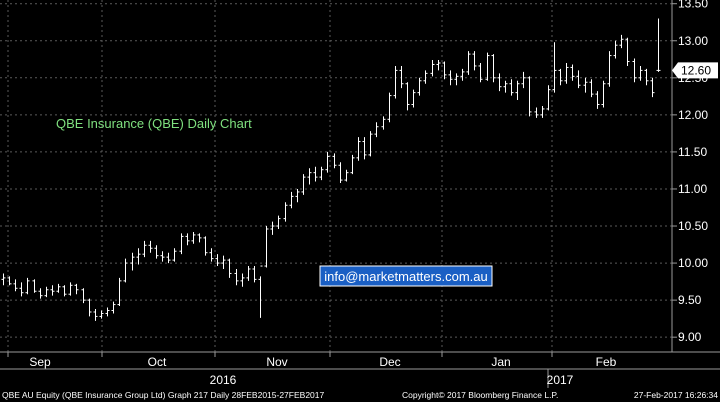 This screenshot has height=402, width=720. I want to click on watermark-box, so click(406, 276).